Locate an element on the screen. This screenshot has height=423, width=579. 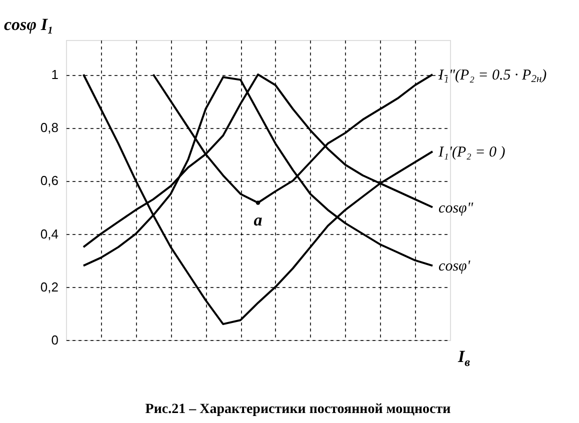
text: Рис.21 – Характеристики постоянной мощности is located at coordinates (298, 409).